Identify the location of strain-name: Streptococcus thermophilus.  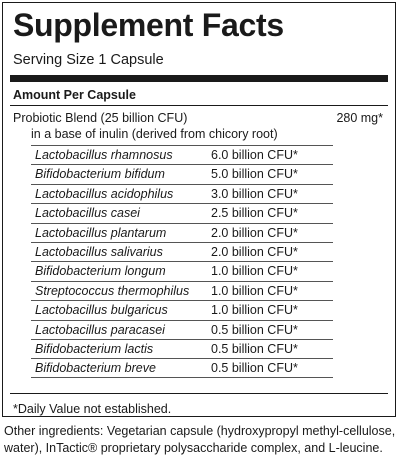
(112, 290).